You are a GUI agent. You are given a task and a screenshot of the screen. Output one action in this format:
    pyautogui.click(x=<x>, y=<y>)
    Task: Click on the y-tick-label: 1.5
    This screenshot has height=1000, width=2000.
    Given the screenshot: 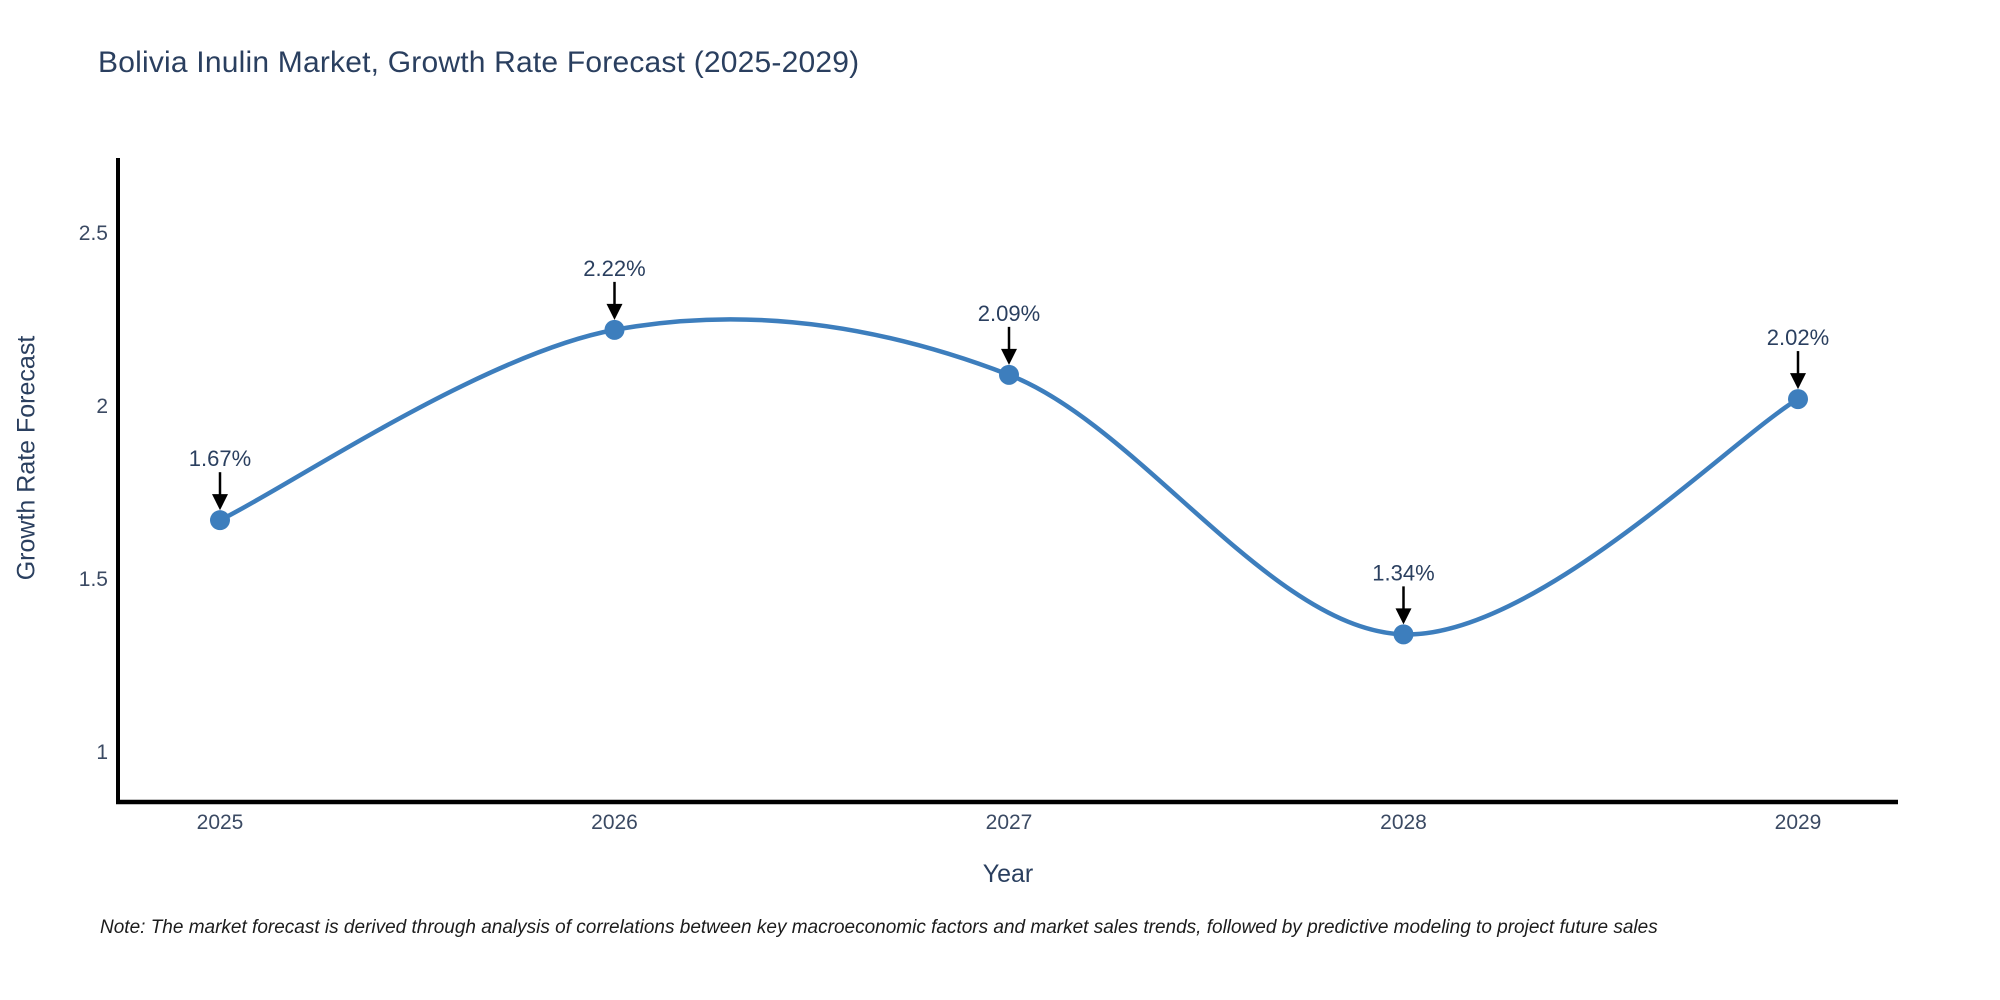 What is the action you would take?
    pyautogui.click(x=93, y=579)
    